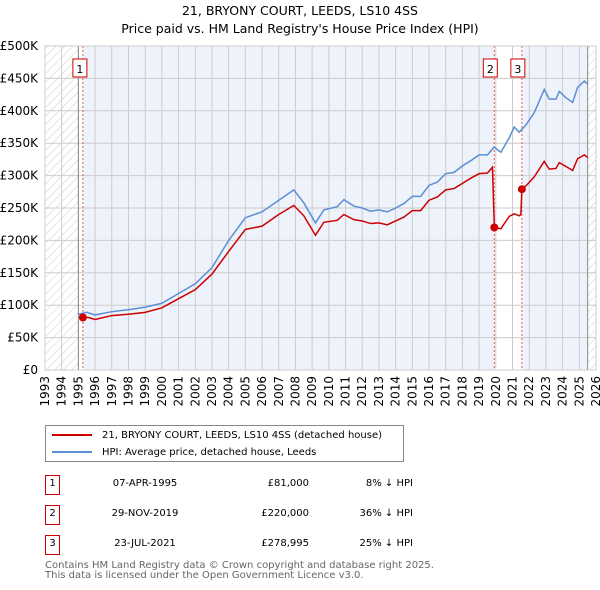  Describe the element at coordinates (19, 176) in the screenshot. I see `y-tick-label: £300K` at that location.